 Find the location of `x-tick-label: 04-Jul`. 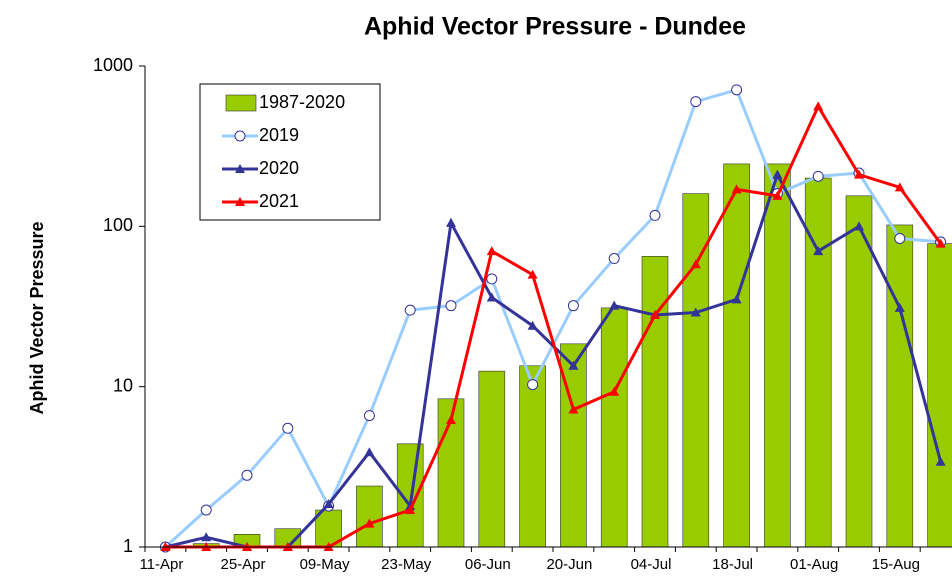

x-tick-label: 04-Jul is located at coordinates (651, 564).